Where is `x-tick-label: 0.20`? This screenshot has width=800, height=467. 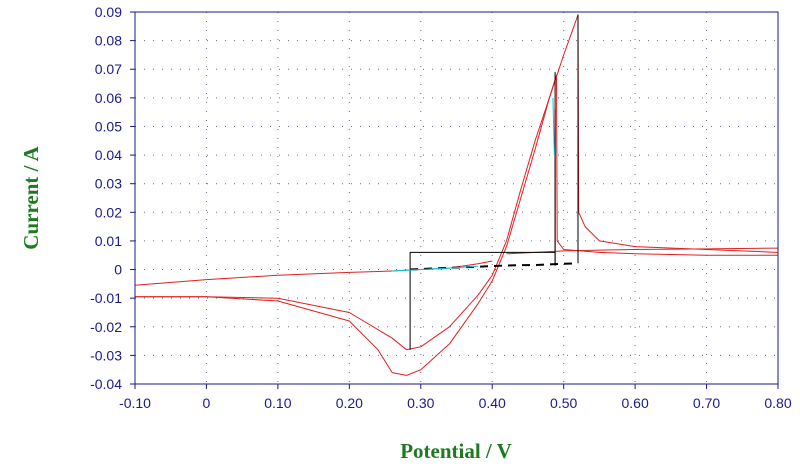
x-tick-label: 0.20 is located at coordinates (349, 403).